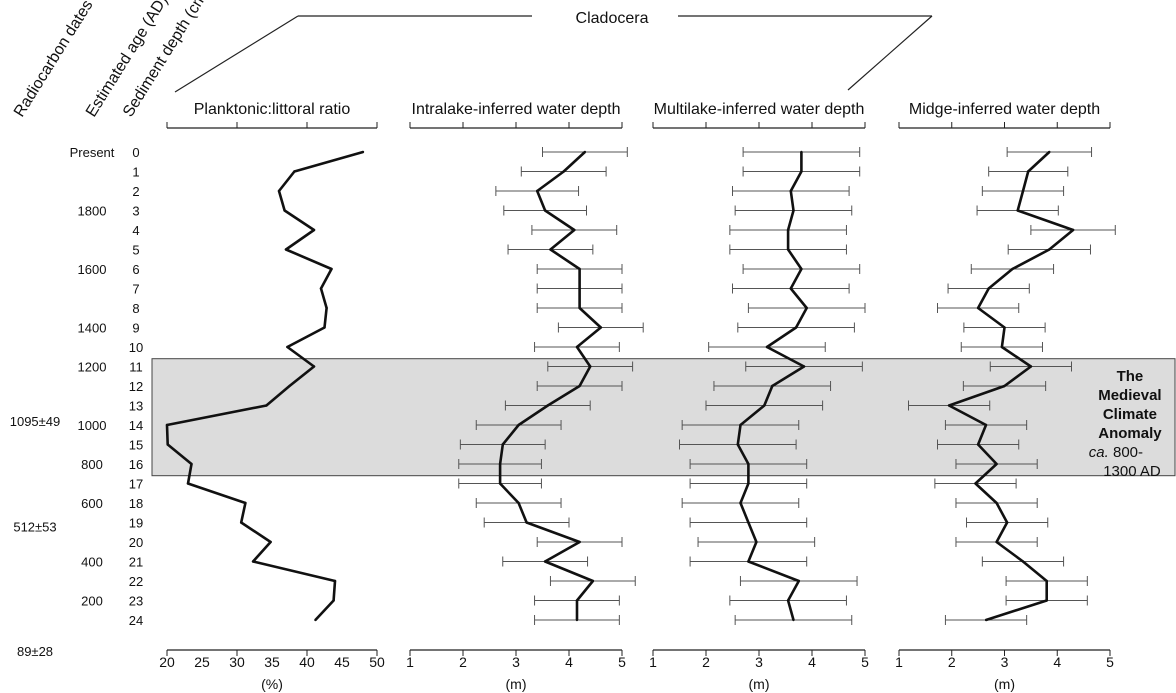 The width and height of the screenshot is (1176, 693). What do you see at coordinates (759, 109) in the screenshot?
I see `panel-title: Multilake-inferred water depth` at bounding box center [759, 109].